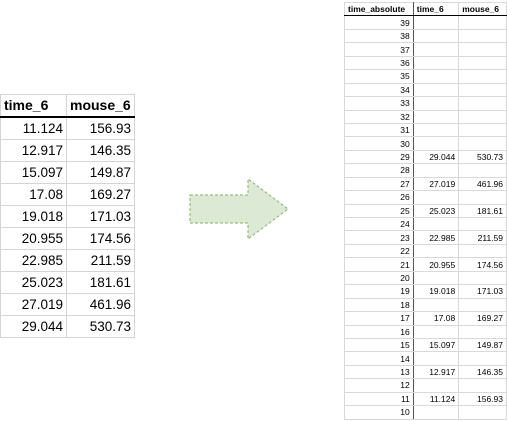  Describe the element at coordinates (379, 224) in the screenshot. I see `right-cell-time-absolute: 24` at that location.